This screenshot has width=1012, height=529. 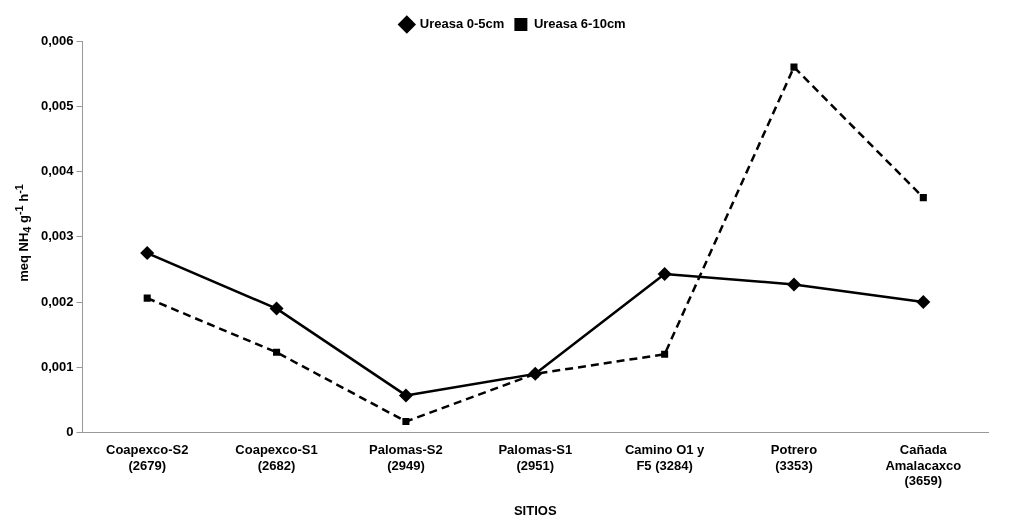 I want to click on y-tick-label: 0, so click(x=70, y=432).